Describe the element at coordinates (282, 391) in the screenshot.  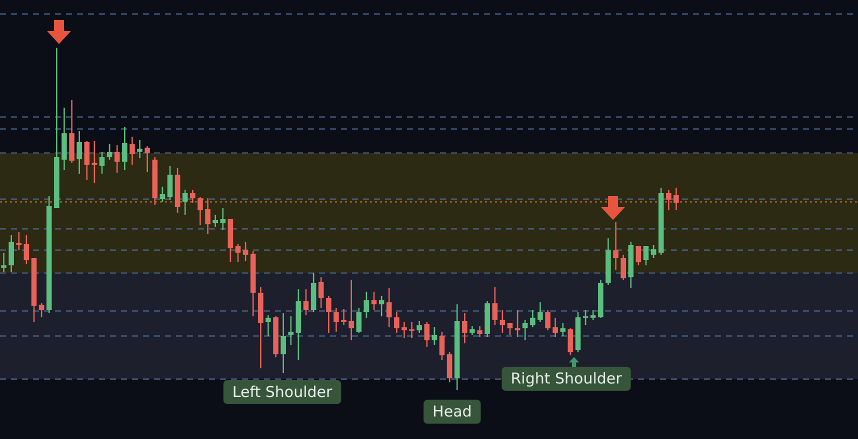
I see `annotation: Left Shoulder` at that location.